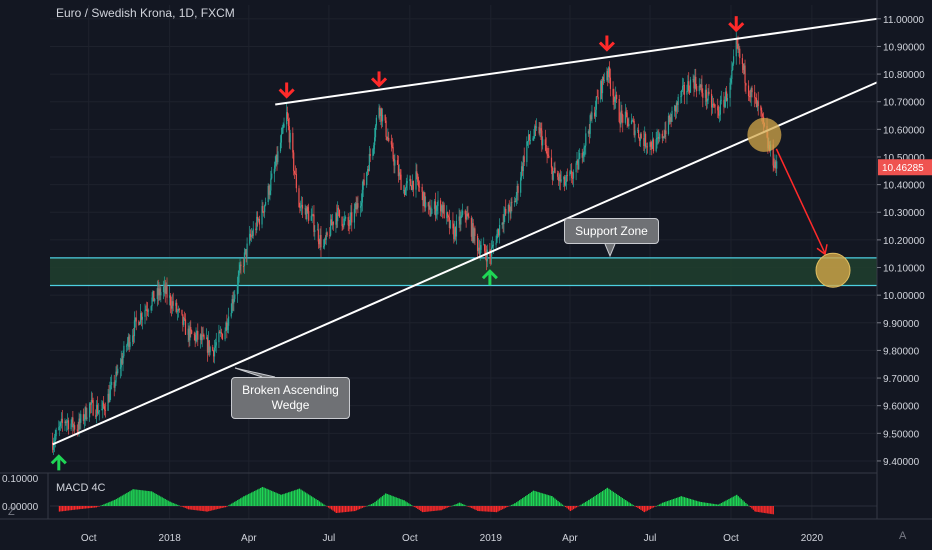 The height and width of the screenshot is (550, 932). Describe the element at coordinates (610, 250) in the screenshot. I see `support-callout-pointer` at that location.